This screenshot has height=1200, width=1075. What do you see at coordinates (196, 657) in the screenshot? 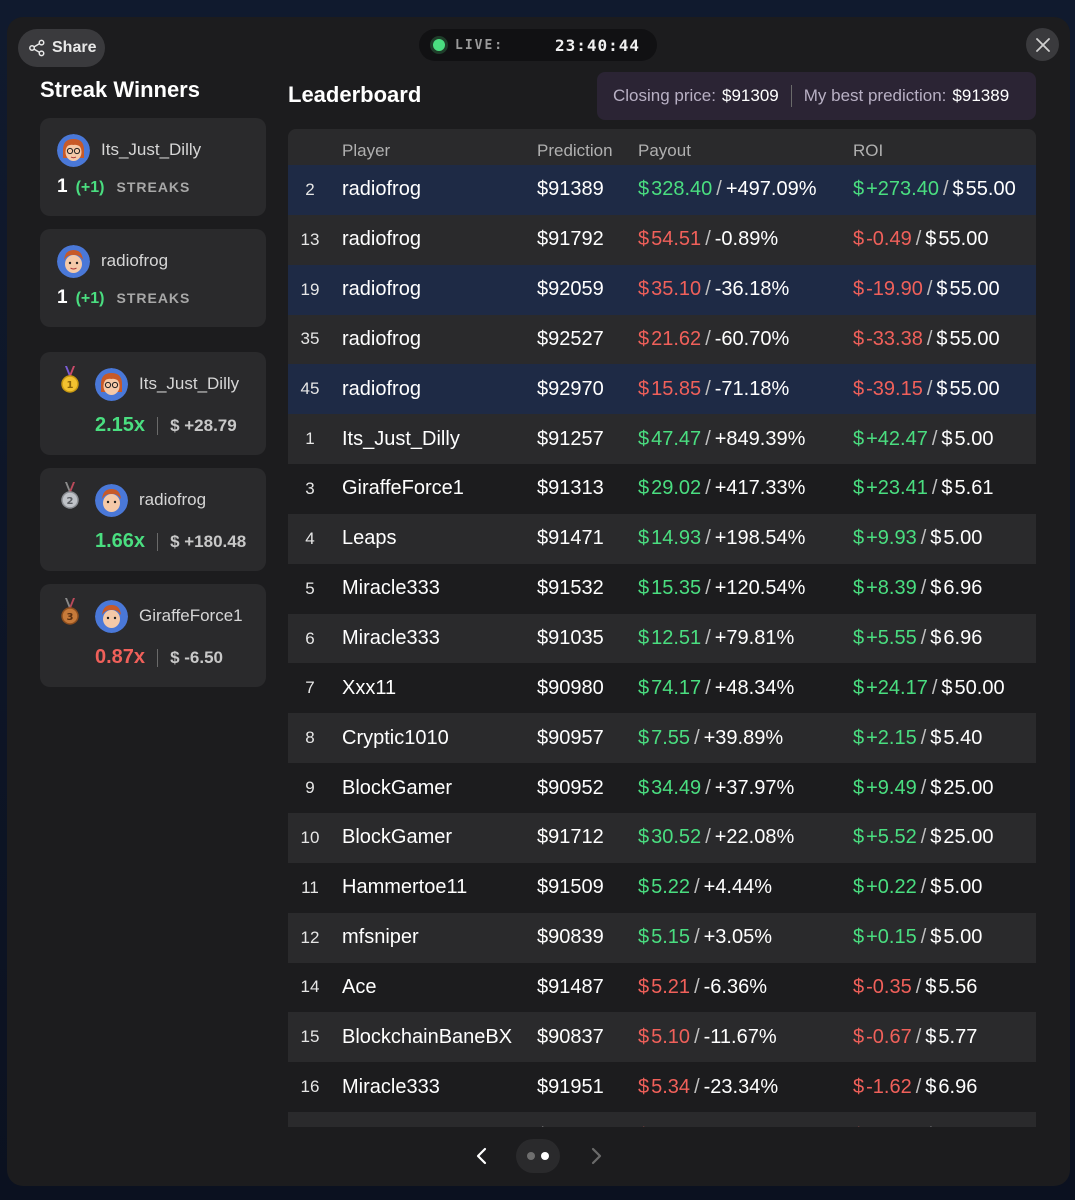
I see `rank-payout: $ -6.50` at bounding box center [196, 657].